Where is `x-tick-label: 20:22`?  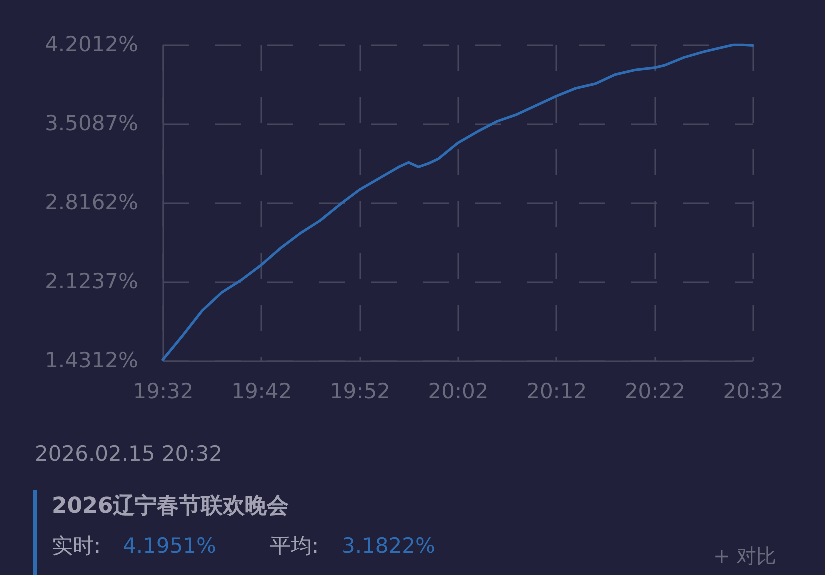 x-tick-label: 20:22 is located at coordinates (655, 392).